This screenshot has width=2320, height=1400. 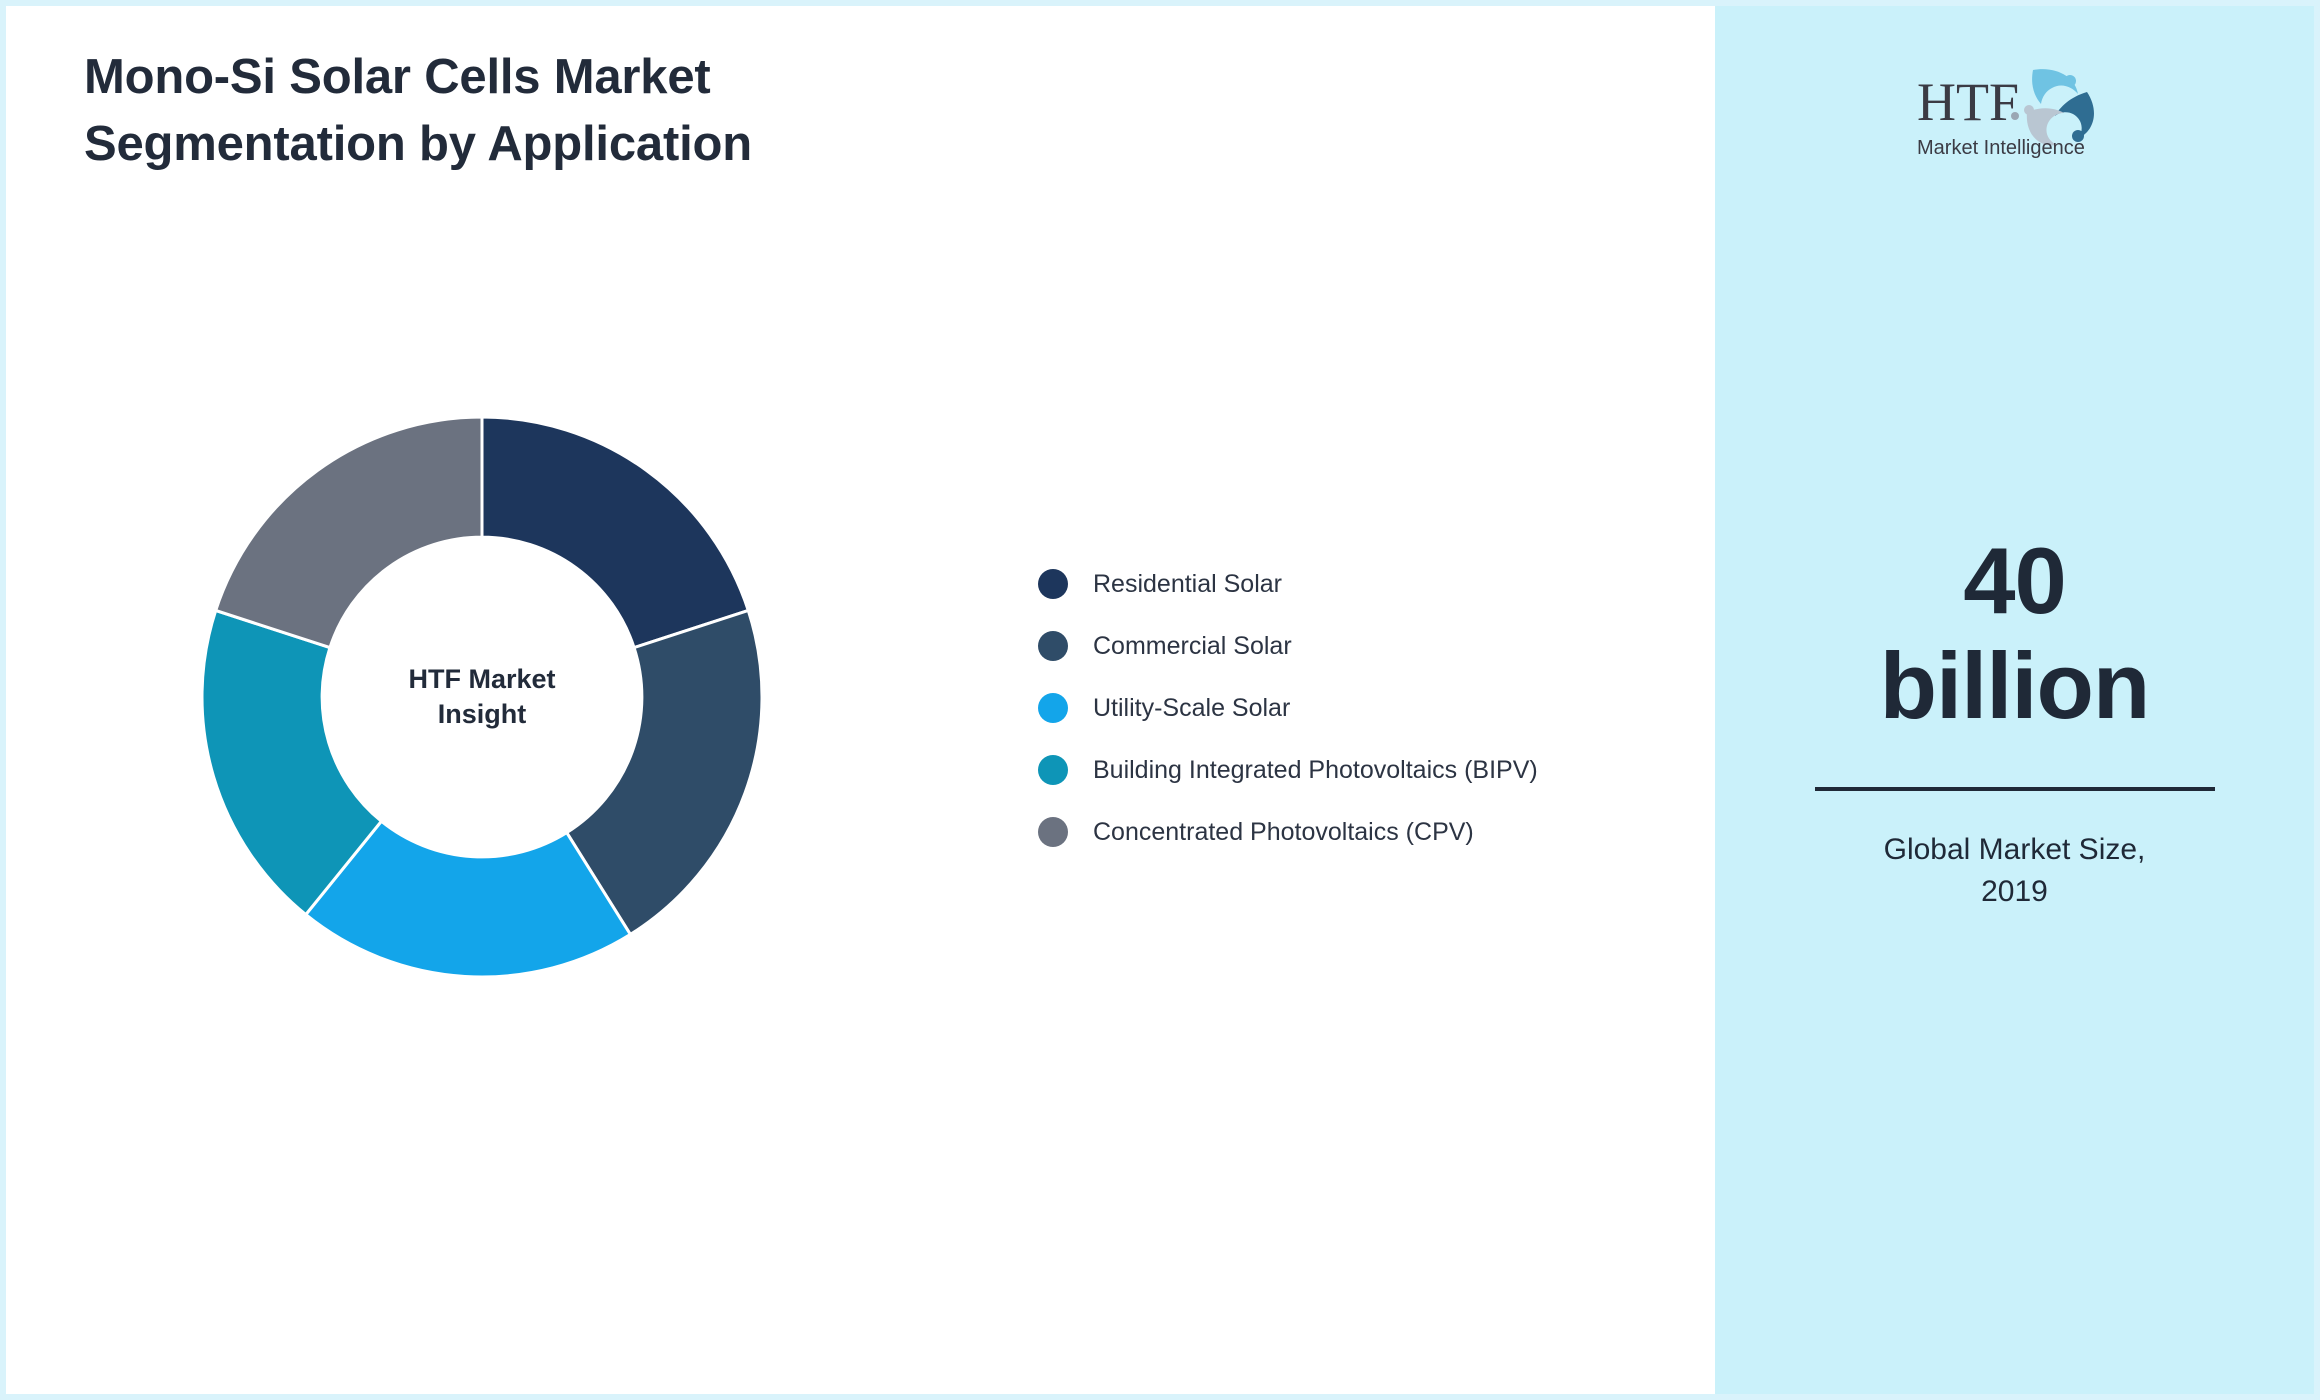 I want to click on htf-logo-svg: HTF Market Intelligence, so click(x=2005, y=114).